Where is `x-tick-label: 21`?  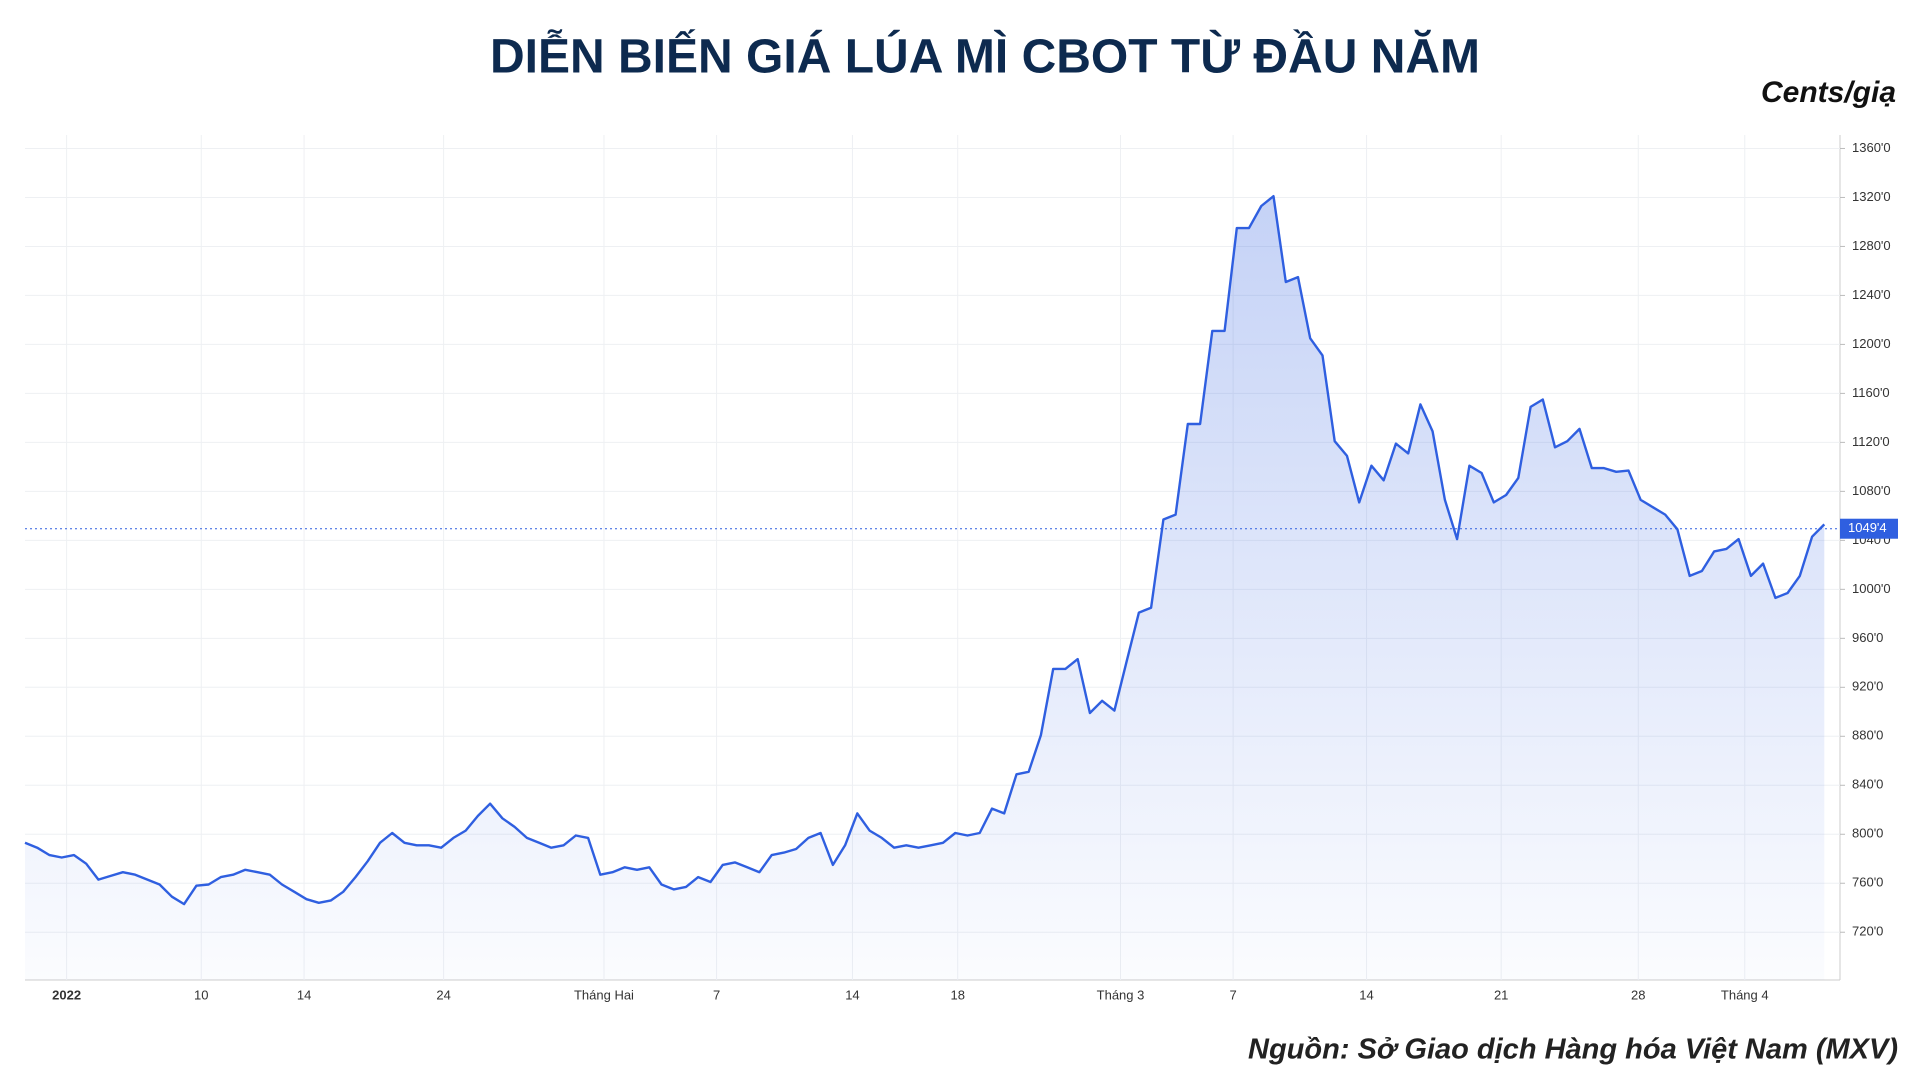 x-tick-label: 21 is located at coordinates (1501, 994).